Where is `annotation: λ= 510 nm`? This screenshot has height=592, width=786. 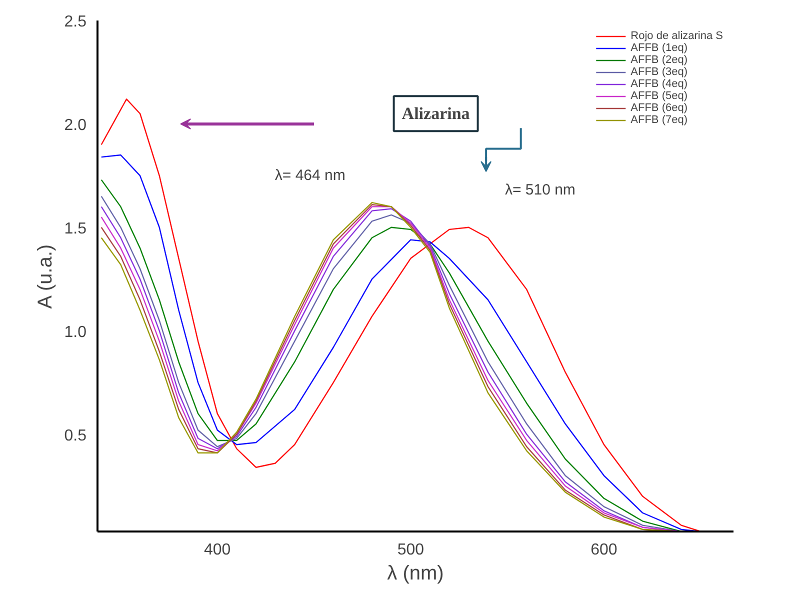
annotation: λ= 510 nm is located at coordinates (540, 189).